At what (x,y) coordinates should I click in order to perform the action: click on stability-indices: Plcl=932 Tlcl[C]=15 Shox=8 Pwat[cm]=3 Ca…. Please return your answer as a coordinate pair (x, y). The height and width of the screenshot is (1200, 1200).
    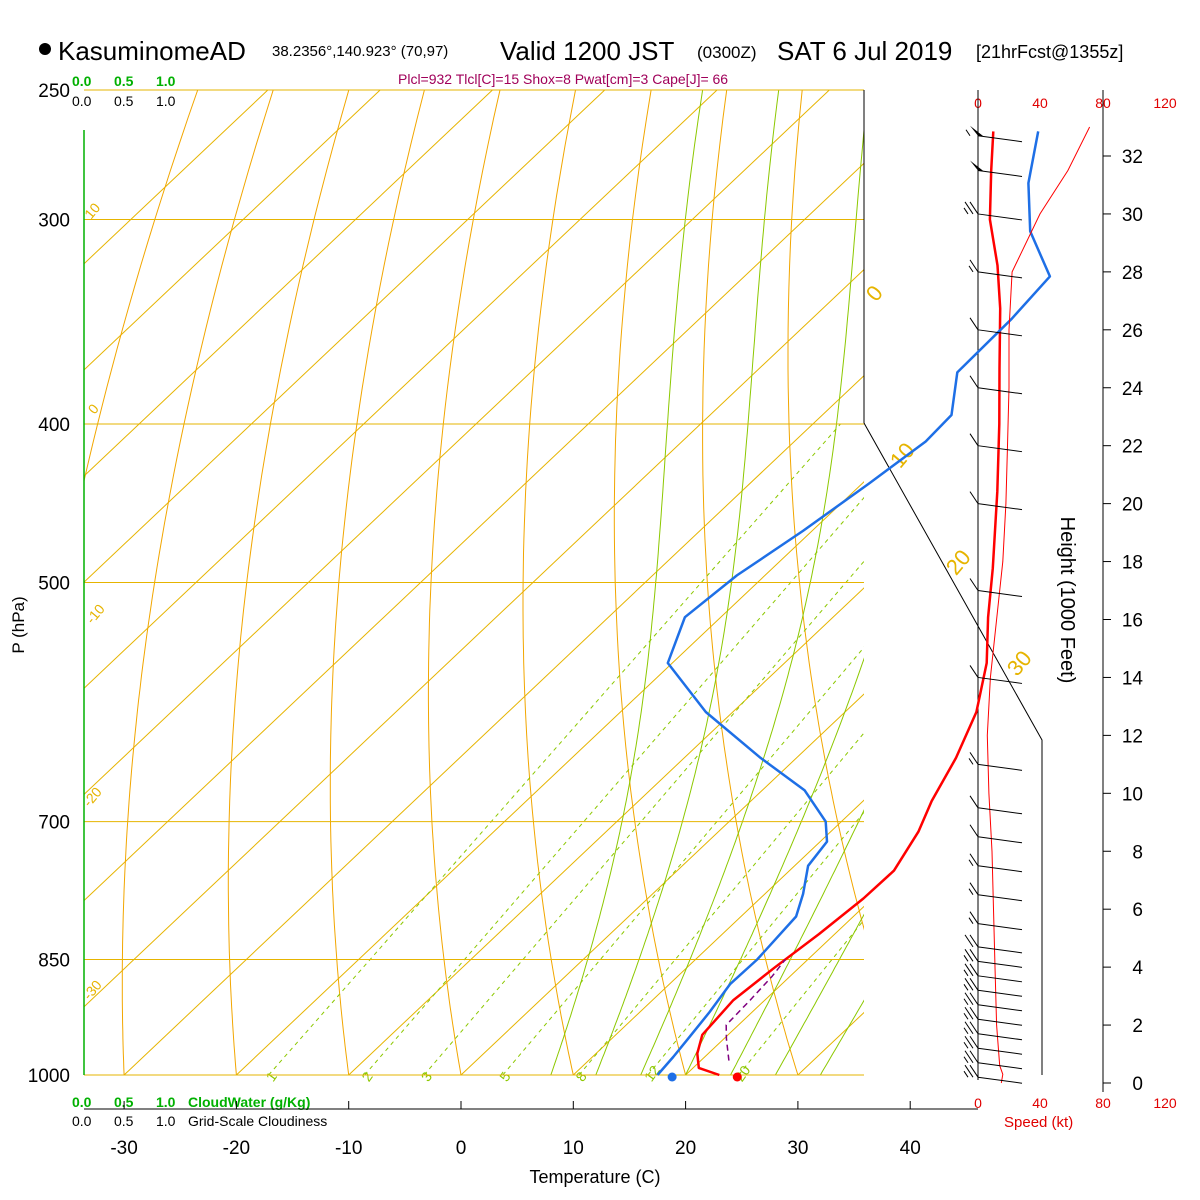
    Looking at the image, I should click on (563, 79).